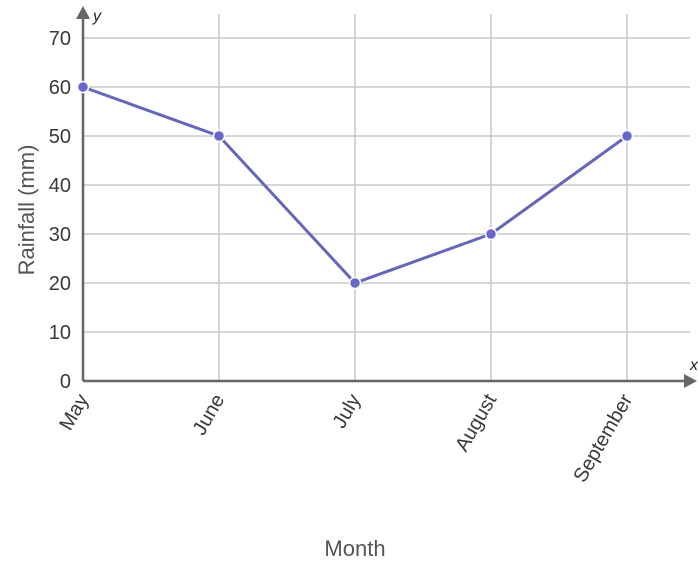  I want to click on y-axis-arrow, so click(83, 12).